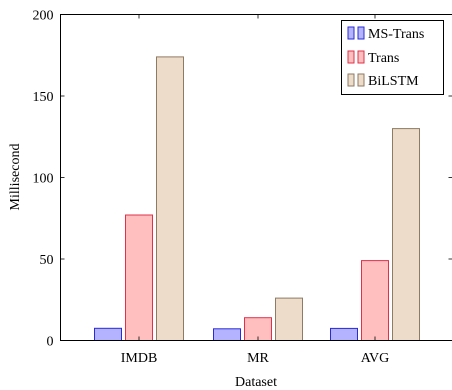 This screenshot has width=452, height=390. What do you see at coordinates (47, 260) in the screenshot?
I see `y-tick-label-50: 50` at bounding box center [47, 260].